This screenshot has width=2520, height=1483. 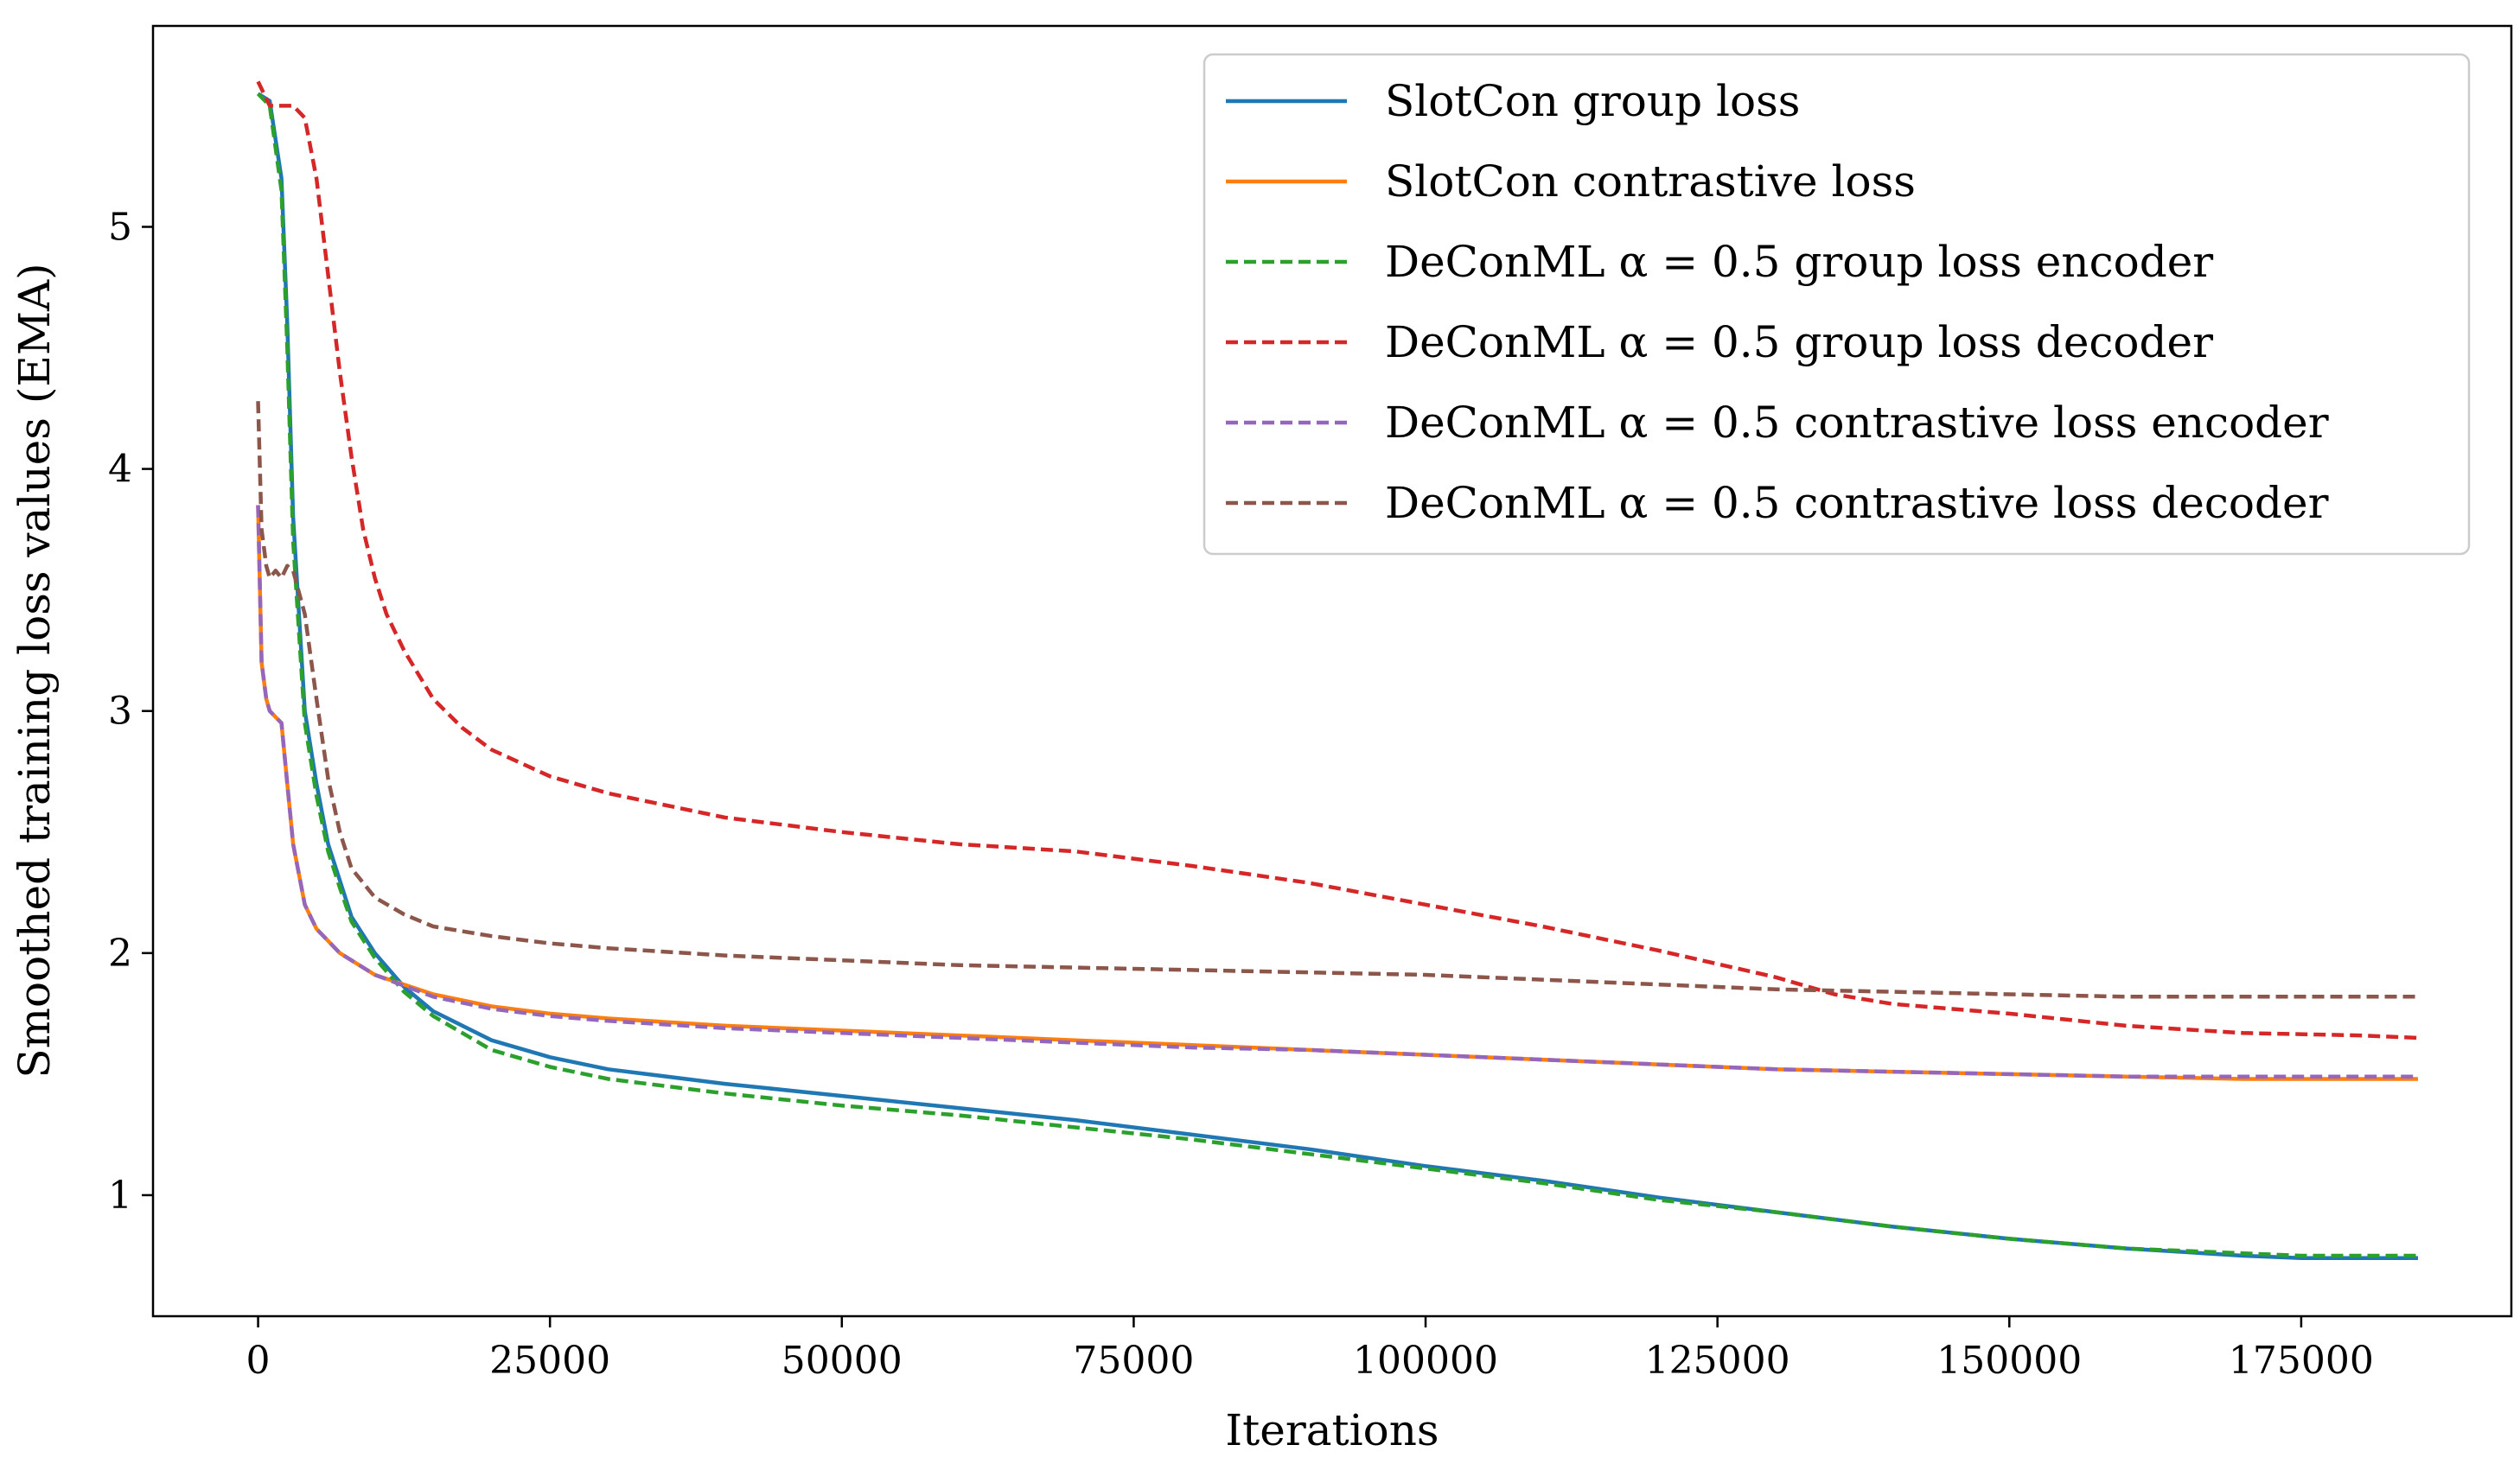 What do you see at coordinates (1332, 1430) in the screenshot?
I see `x-axis-title: Iterations` at bounding box center [1332, 1430].